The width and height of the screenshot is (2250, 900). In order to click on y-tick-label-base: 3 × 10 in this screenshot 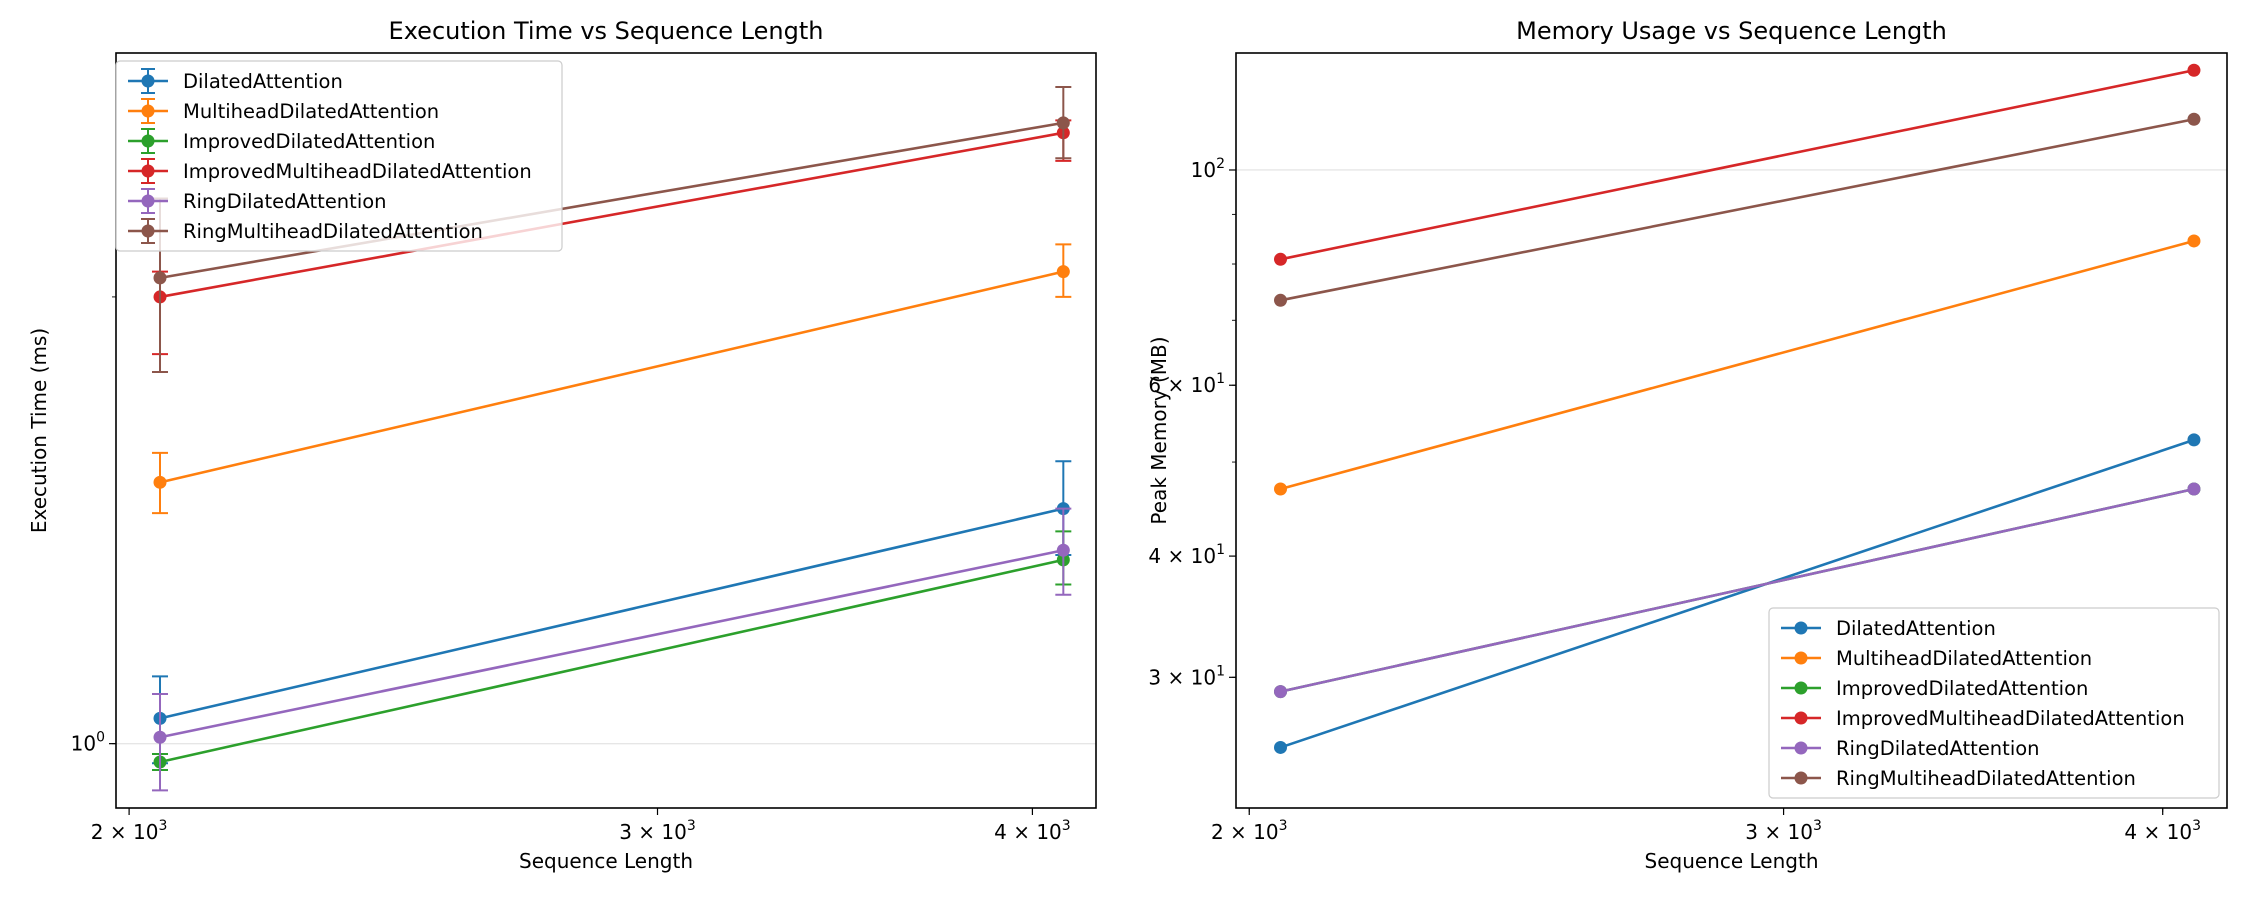, I will do `click(1182, 677)`.